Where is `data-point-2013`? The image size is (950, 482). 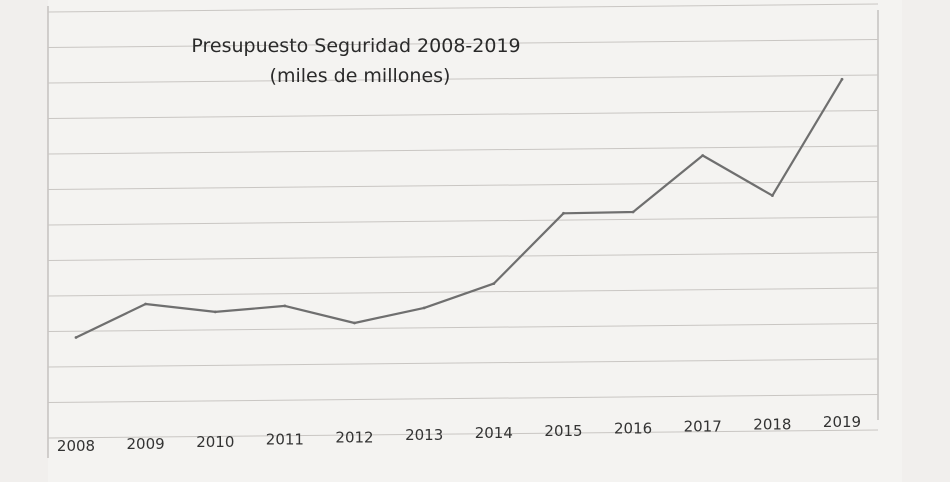 data-point-2013 is located at coordinates (424, 308).